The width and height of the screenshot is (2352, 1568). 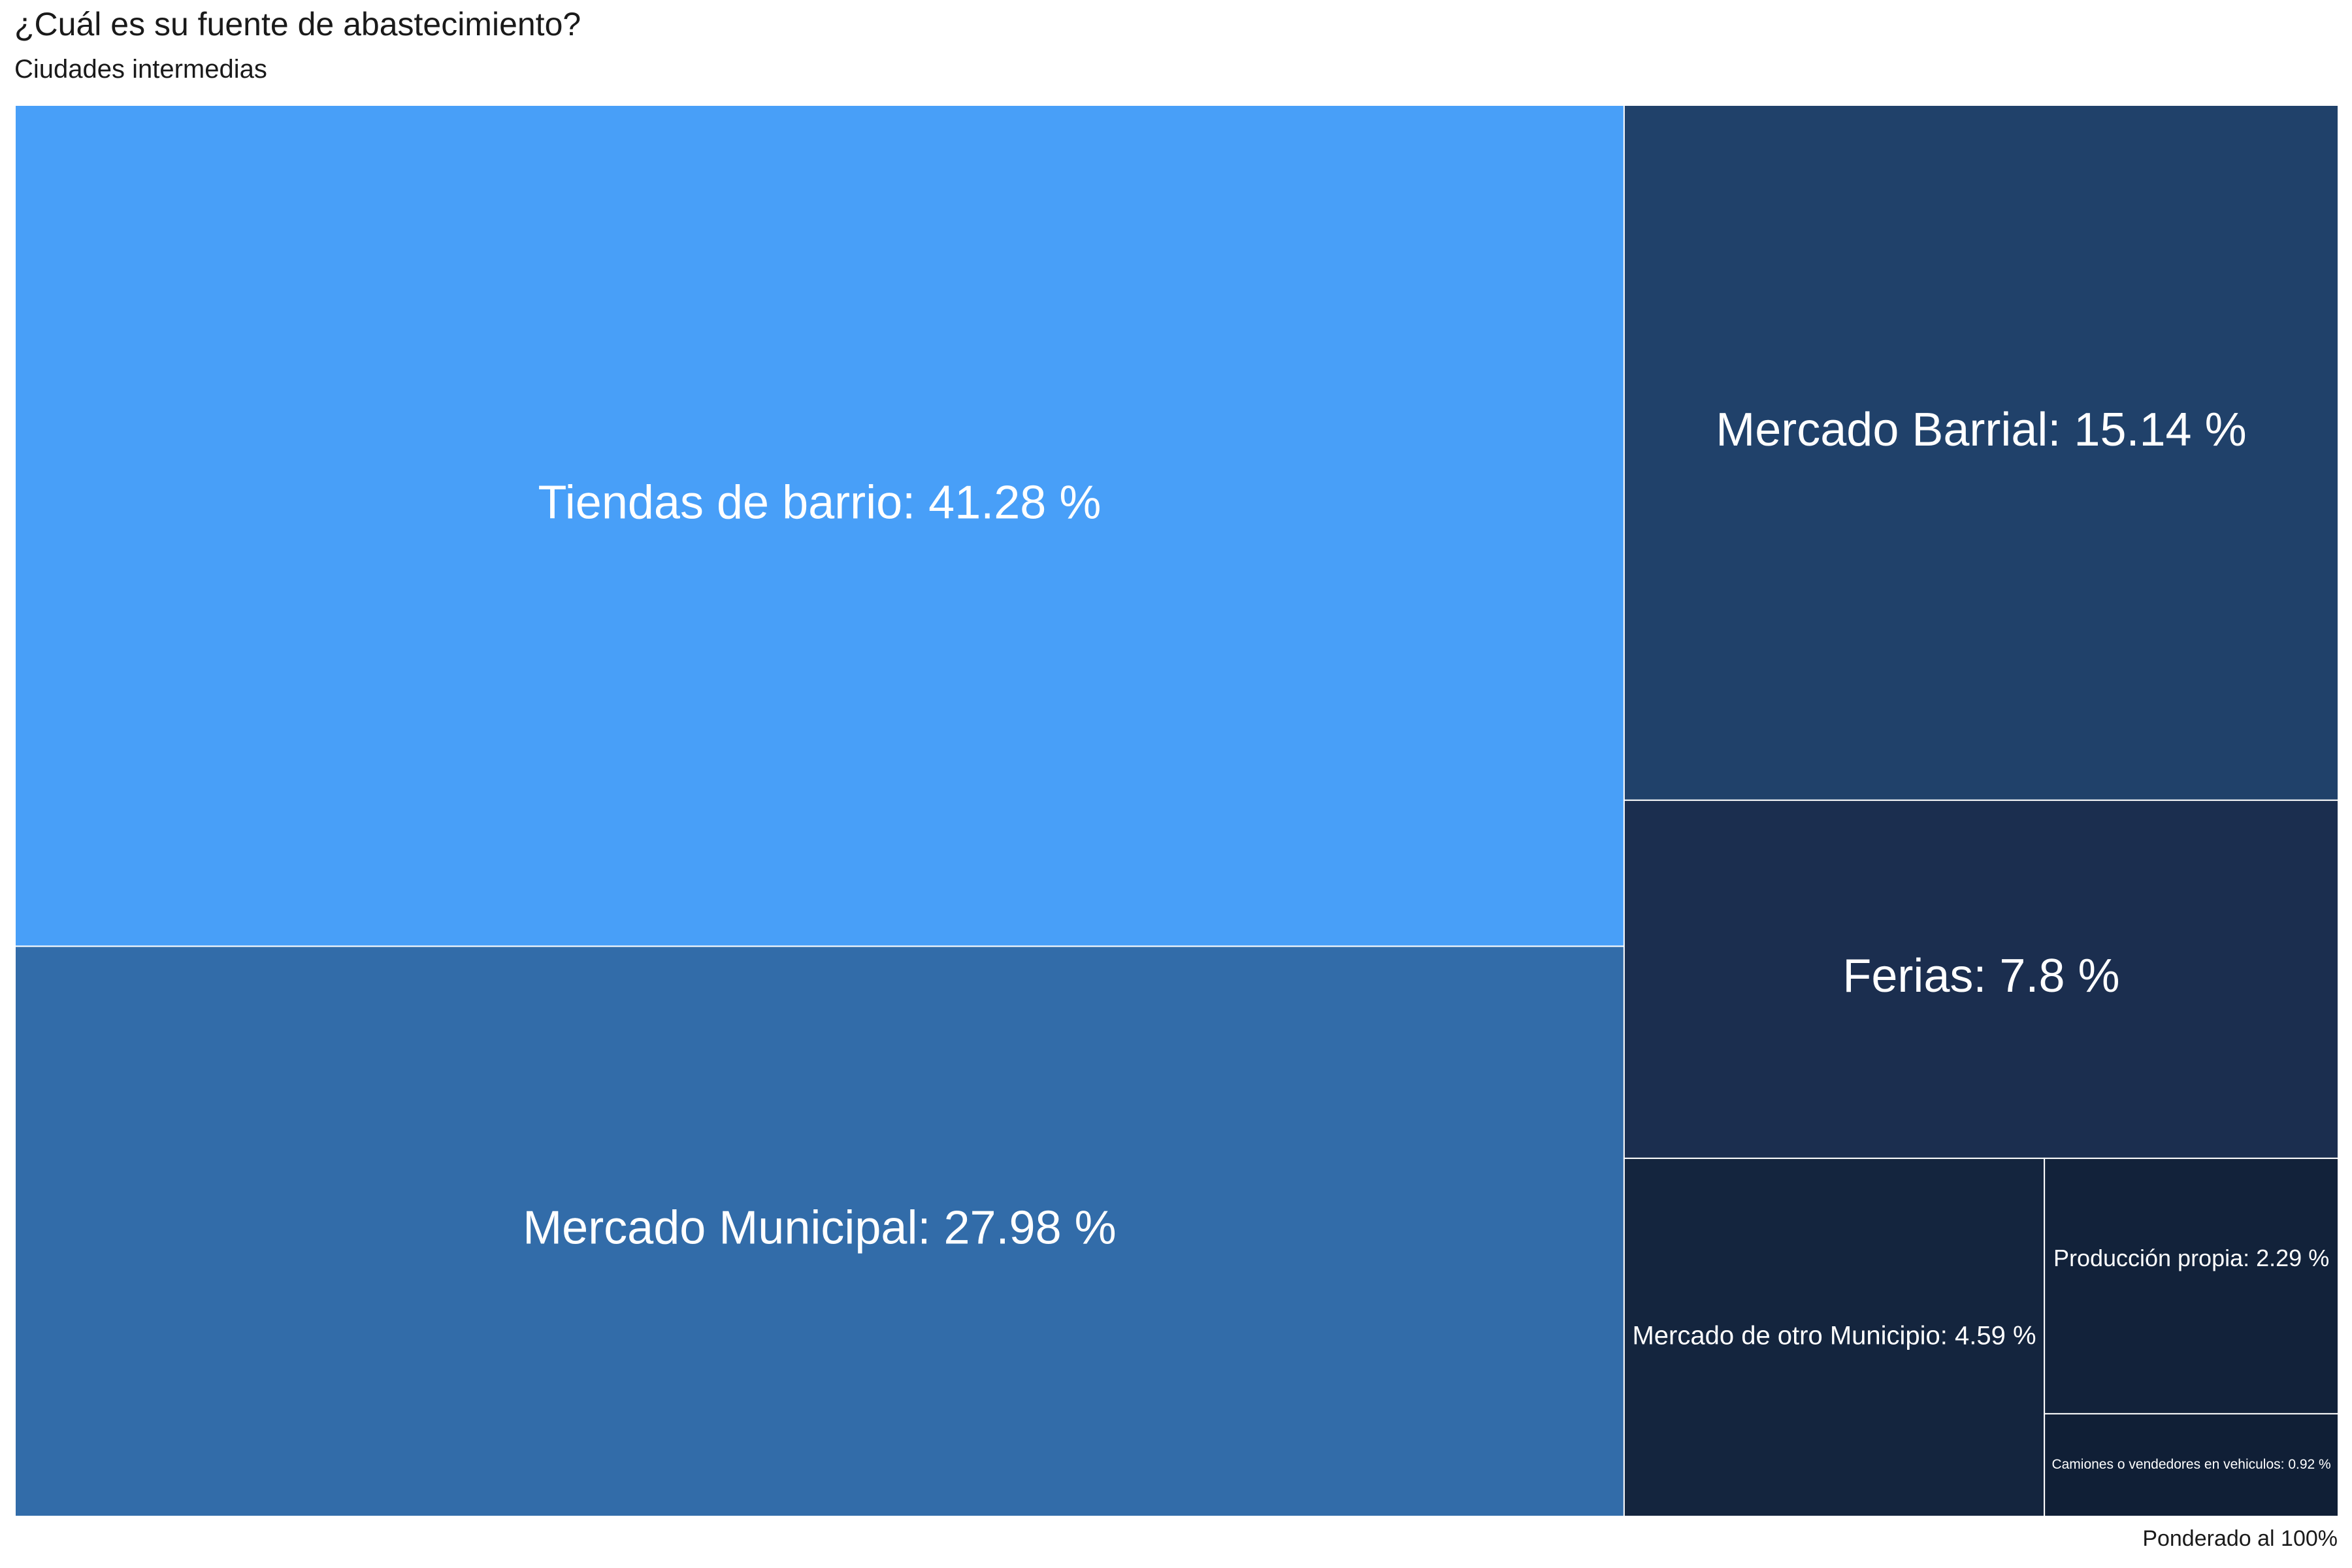 I want to click on tile-label-tiendas-de-barrio: Tiendas de barrio: 41.28 %, so click(x=820, y=503).